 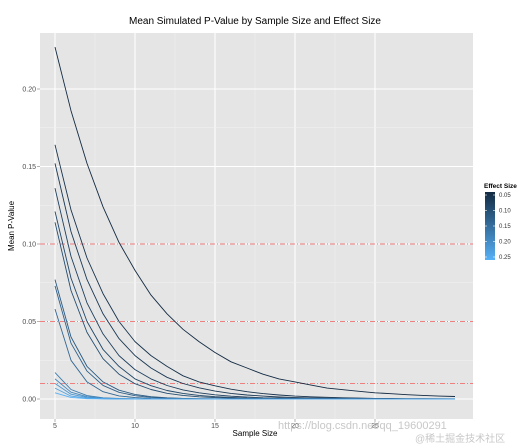 I want to click on legend-title: Effect Size, so click(x=500, y=186).